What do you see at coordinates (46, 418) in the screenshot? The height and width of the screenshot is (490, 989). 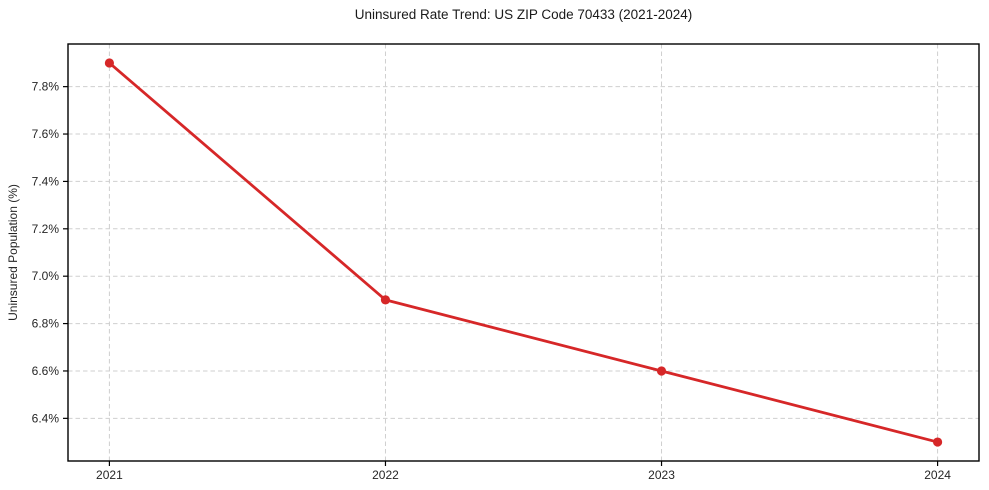 I see `y-tick-label: 6.4%` at bounding box center [46, 418].